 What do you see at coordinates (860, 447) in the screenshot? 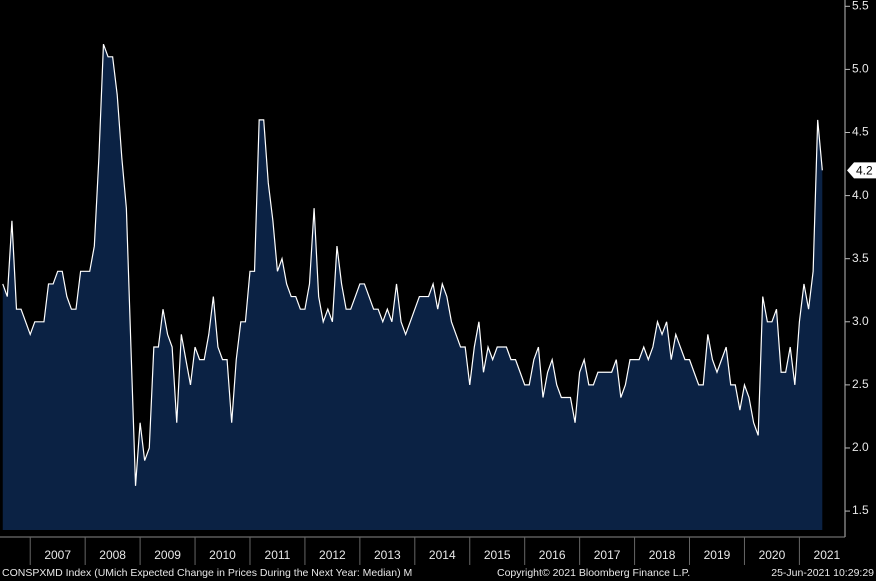
I see `y-tick-label: 2.0` at bounding box center [860, 447].